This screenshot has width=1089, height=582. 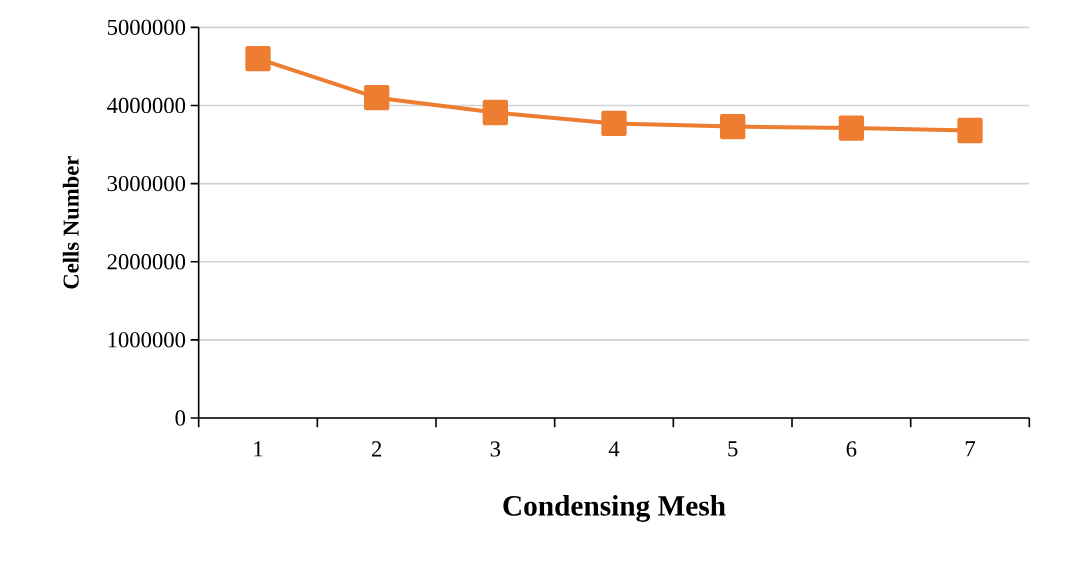 I want to click on y-tick-label: 1000000, so click(x=147, y=340).